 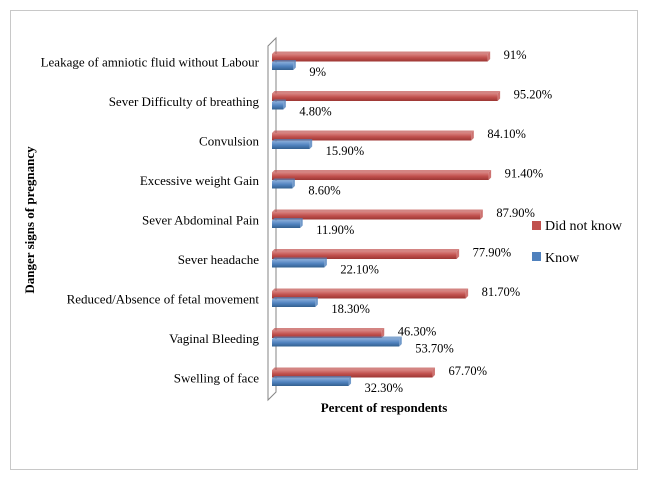 I want to click on category-label: Swelling of face, so click(x=216, y=378).